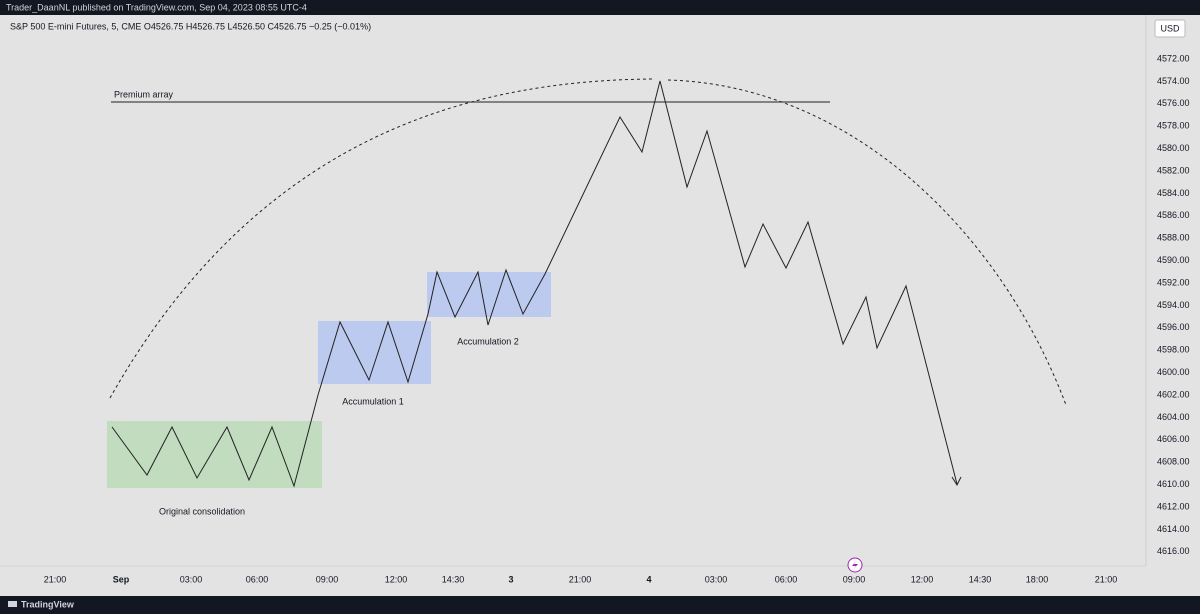 Image resolution: width=1200 pixels, height=614 pixels. Describe the element at coordinates (1173, 282) in the screenshot. I see `price-label: 4592.00` at that location.